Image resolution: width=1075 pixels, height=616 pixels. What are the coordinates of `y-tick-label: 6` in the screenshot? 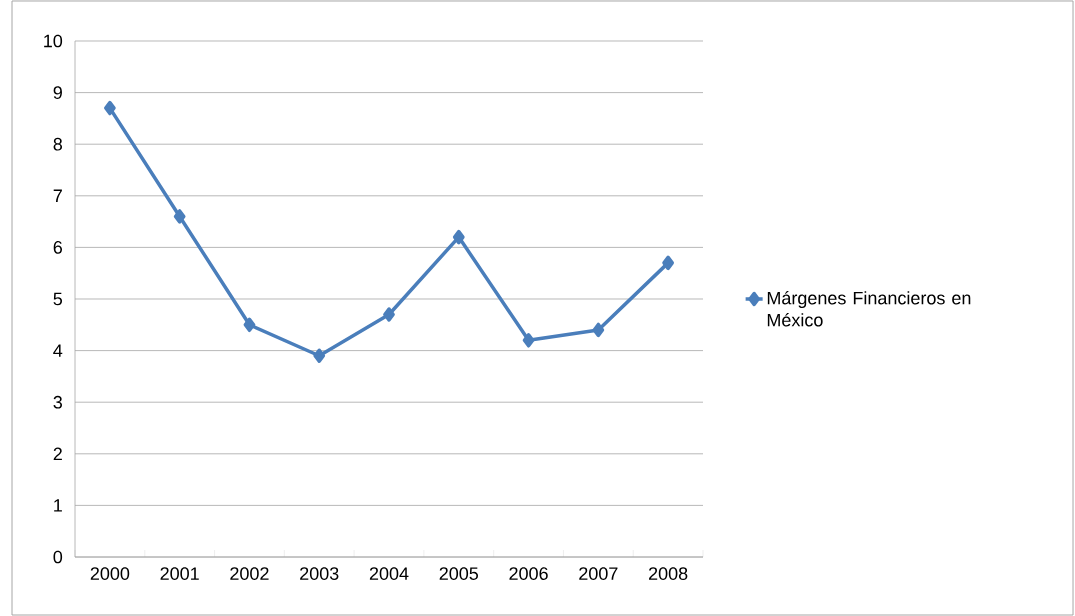 It's located at (58, 247).